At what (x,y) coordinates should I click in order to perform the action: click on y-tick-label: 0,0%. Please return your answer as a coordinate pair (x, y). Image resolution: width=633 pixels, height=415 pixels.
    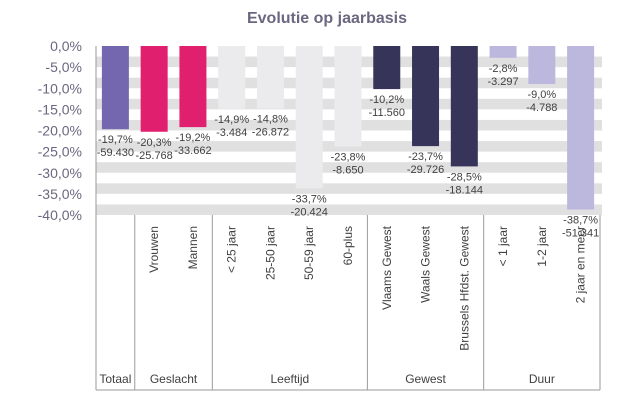
    Looking at the image, I should click on (66, 46).